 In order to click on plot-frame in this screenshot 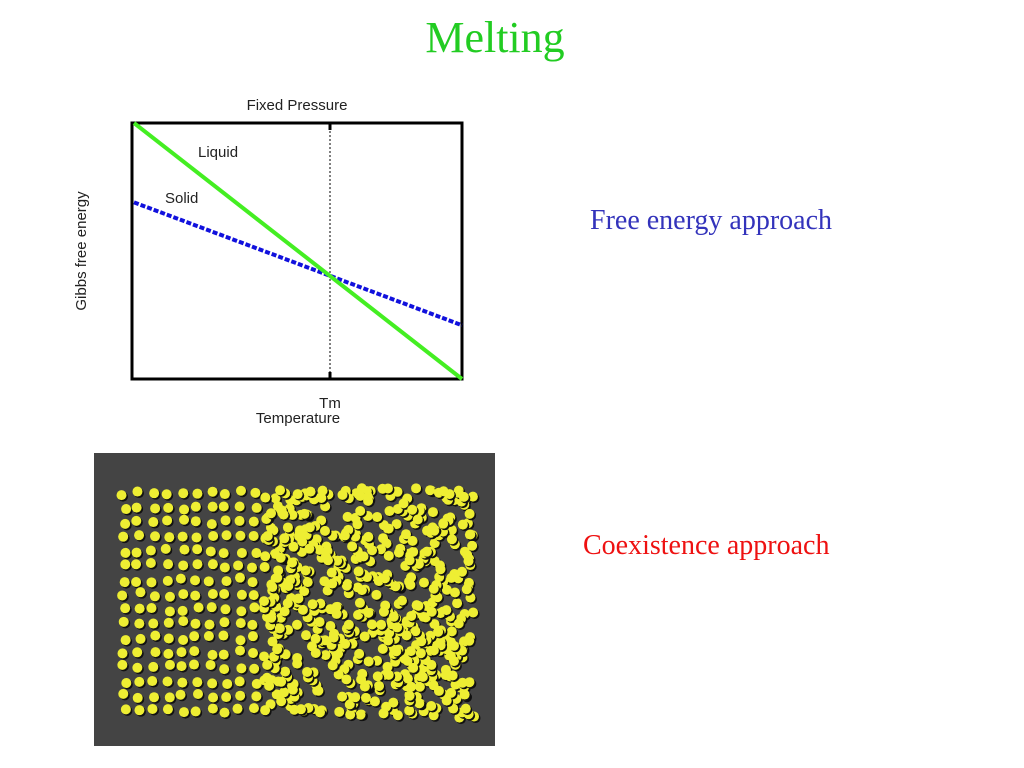, I will do `click(297, 251)`.